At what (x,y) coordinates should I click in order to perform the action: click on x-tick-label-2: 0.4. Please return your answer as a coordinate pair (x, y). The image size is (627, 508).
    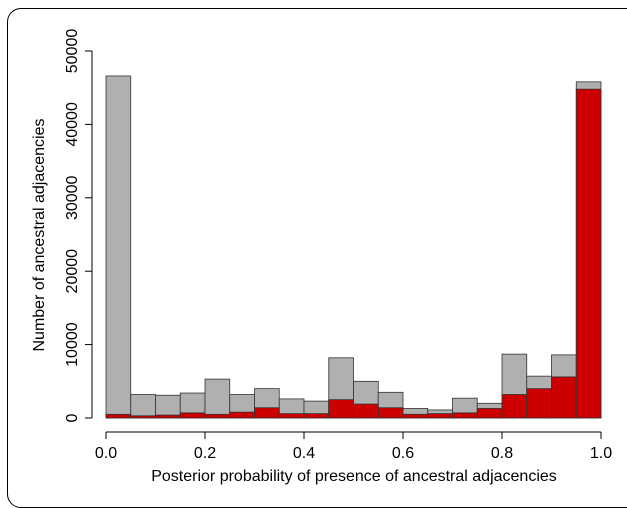
    Looking at the image, I should click on (304, 453).